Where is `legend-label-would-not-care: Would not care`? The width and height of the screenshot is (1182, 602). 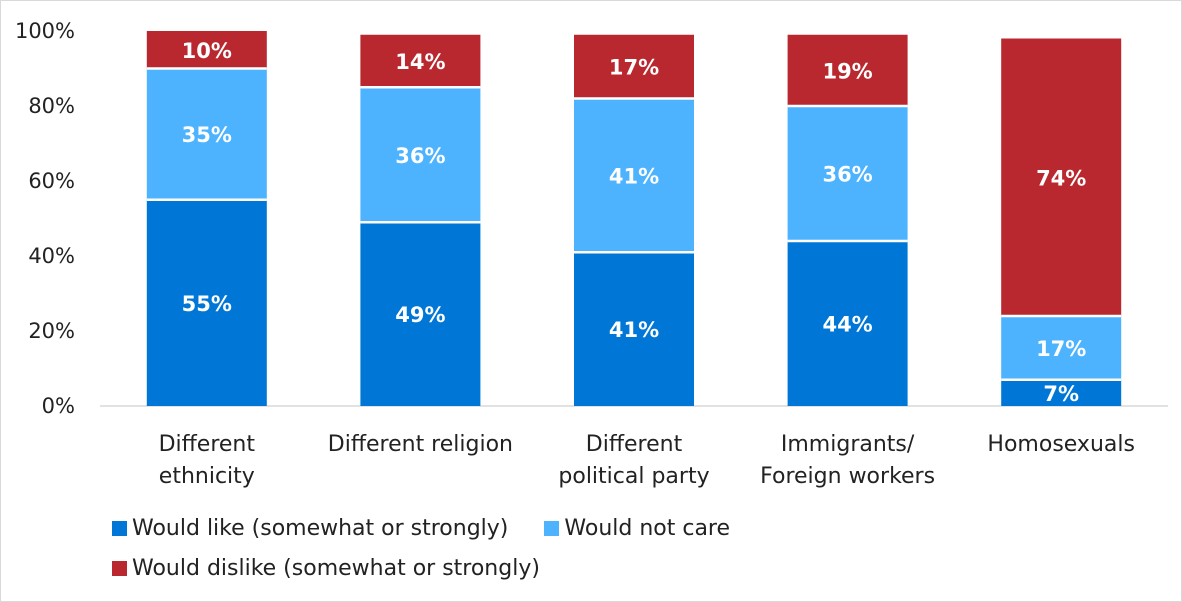 legend-label-would-not-care: Would not care is located at coordinates (647, 528).